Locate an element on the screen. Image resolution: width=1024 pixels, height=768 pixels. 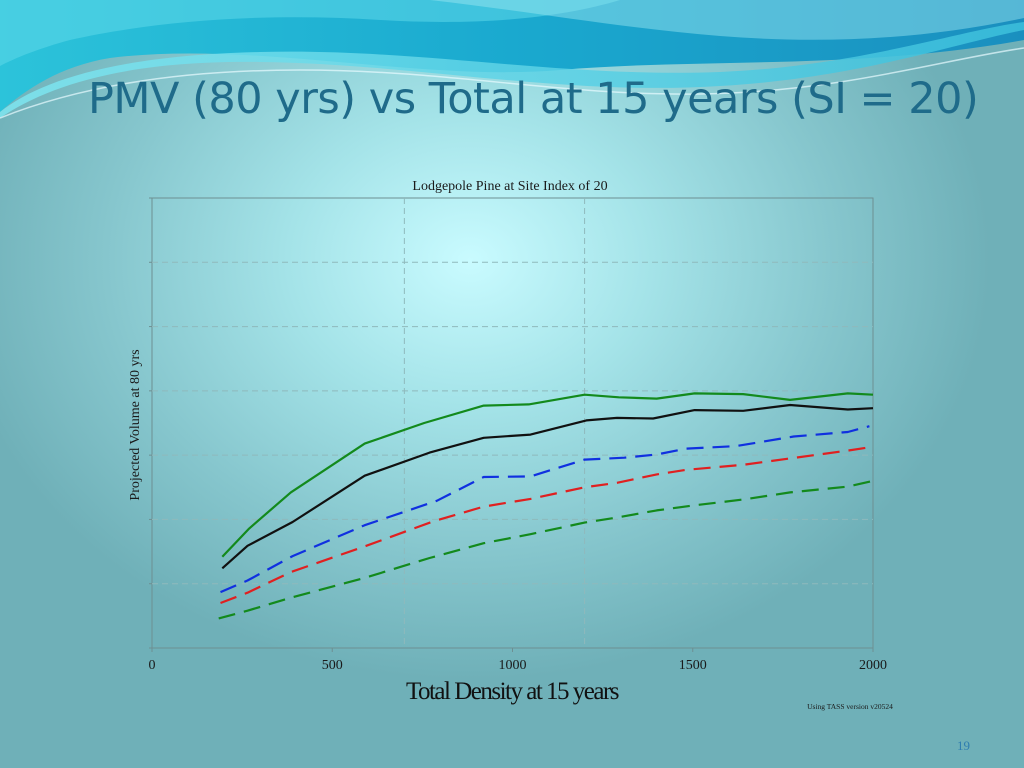
x-tick-label: 0 is located at coordinates (152, 665).